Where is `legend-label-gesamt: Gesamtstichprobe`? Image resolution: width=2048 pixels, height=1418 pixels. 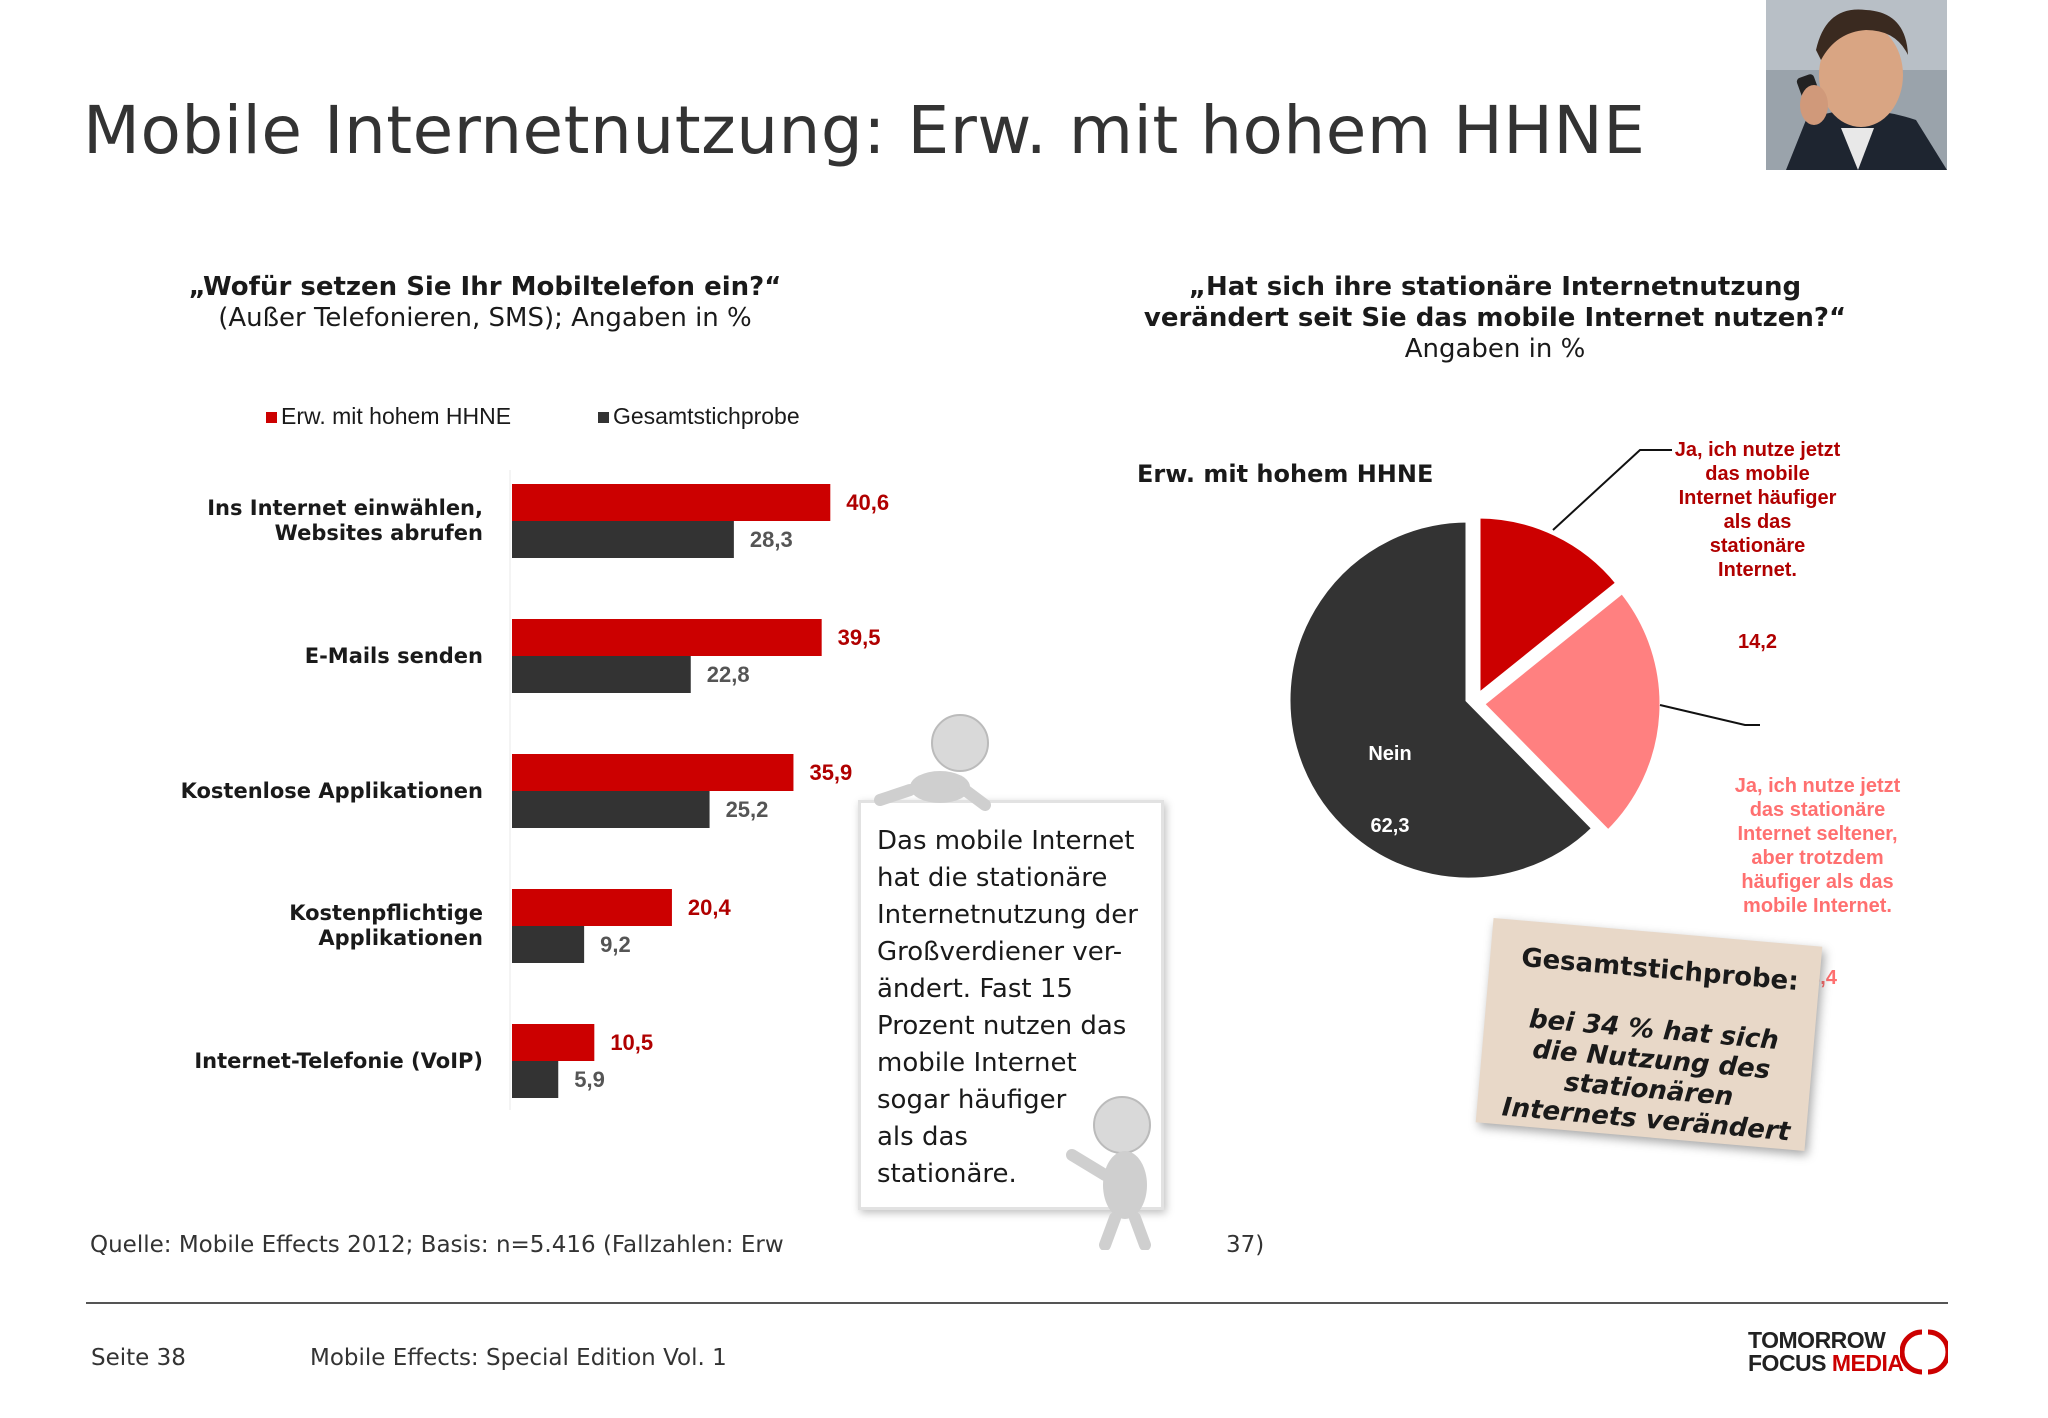
legend-label-gesamt: Gesamtstichprobe is located at coordinates (706, 416).